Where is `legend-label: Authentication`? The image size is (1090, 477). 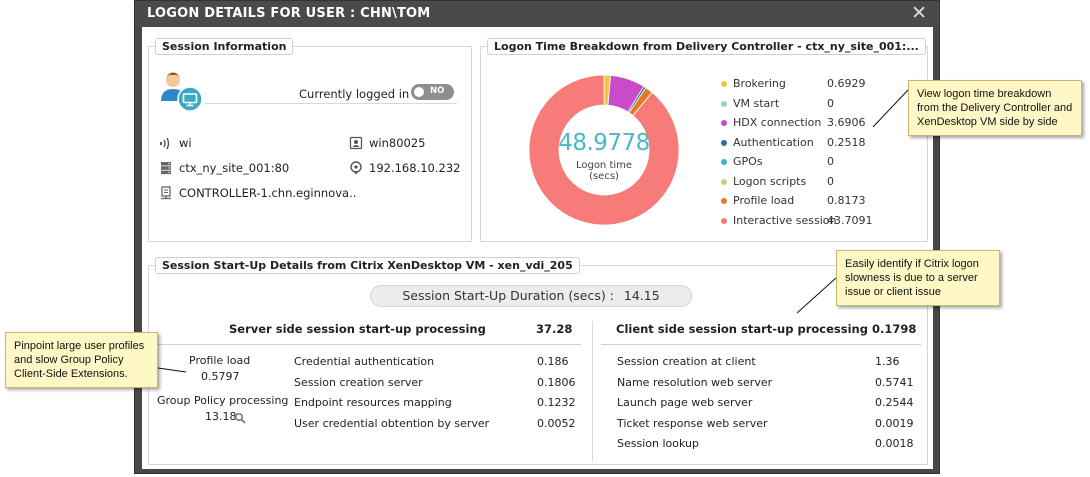
legend-label: Authentication is located at coordinates (773, 142).